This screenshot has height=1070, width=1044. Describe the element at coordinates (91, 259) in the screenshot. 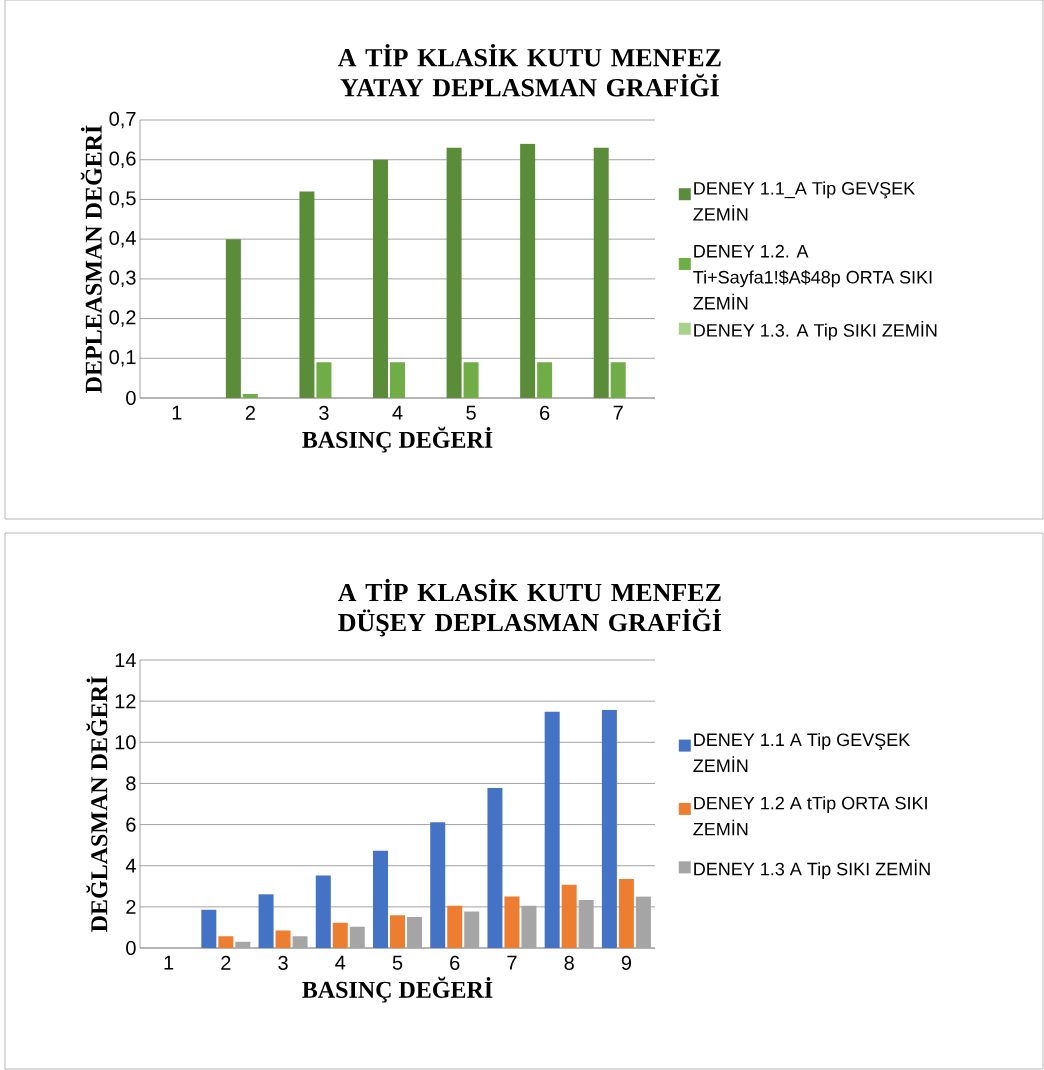

I see `y-axis-title: DEPLEASMAN DEĞERİ` at that location.